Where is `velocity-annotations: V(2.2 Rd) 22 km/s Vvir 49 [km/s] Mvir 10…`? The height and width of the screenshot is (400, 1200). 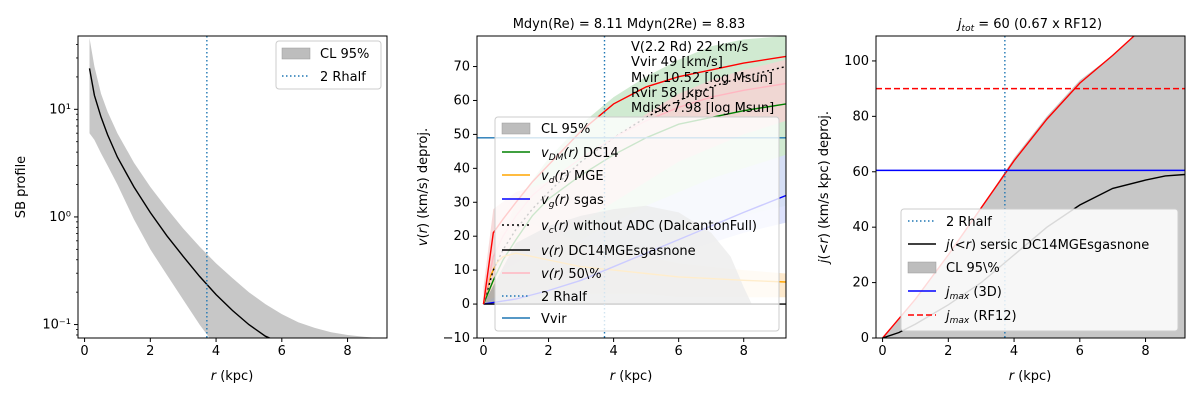
velocity-annotations: V(2.2 Rd) 22 km/s Vvir 49 [km/s] Mvir 10… is located at coordinates (702, 78).